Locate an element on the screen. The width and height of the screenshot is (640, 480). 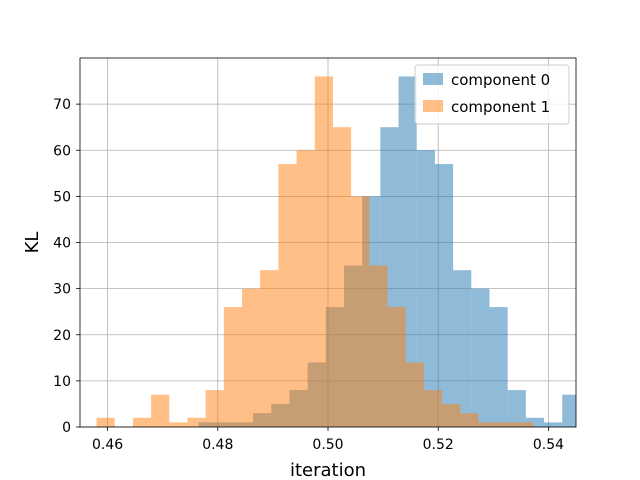
y-tick-label: 0 is located at coordinates (66, 428).